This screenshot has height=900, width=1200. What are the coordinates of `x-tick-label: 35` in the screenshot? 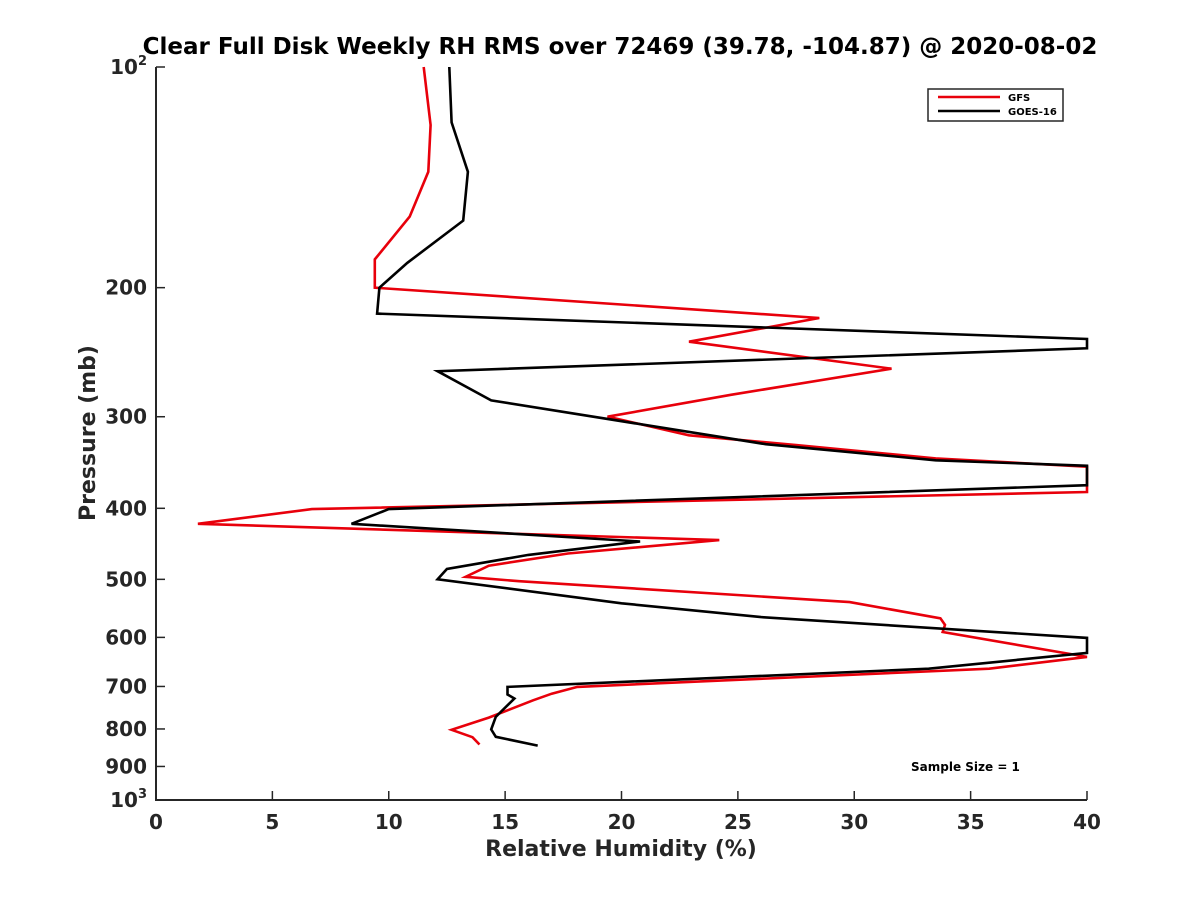 It's located at (971, 822).